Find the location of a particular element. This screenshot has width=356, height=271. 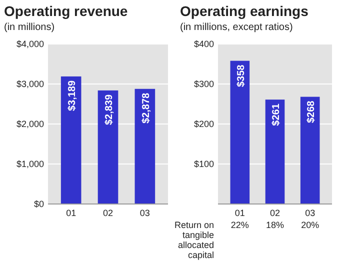

chart-title: Operating earnings is located at coordinates (244, 11).